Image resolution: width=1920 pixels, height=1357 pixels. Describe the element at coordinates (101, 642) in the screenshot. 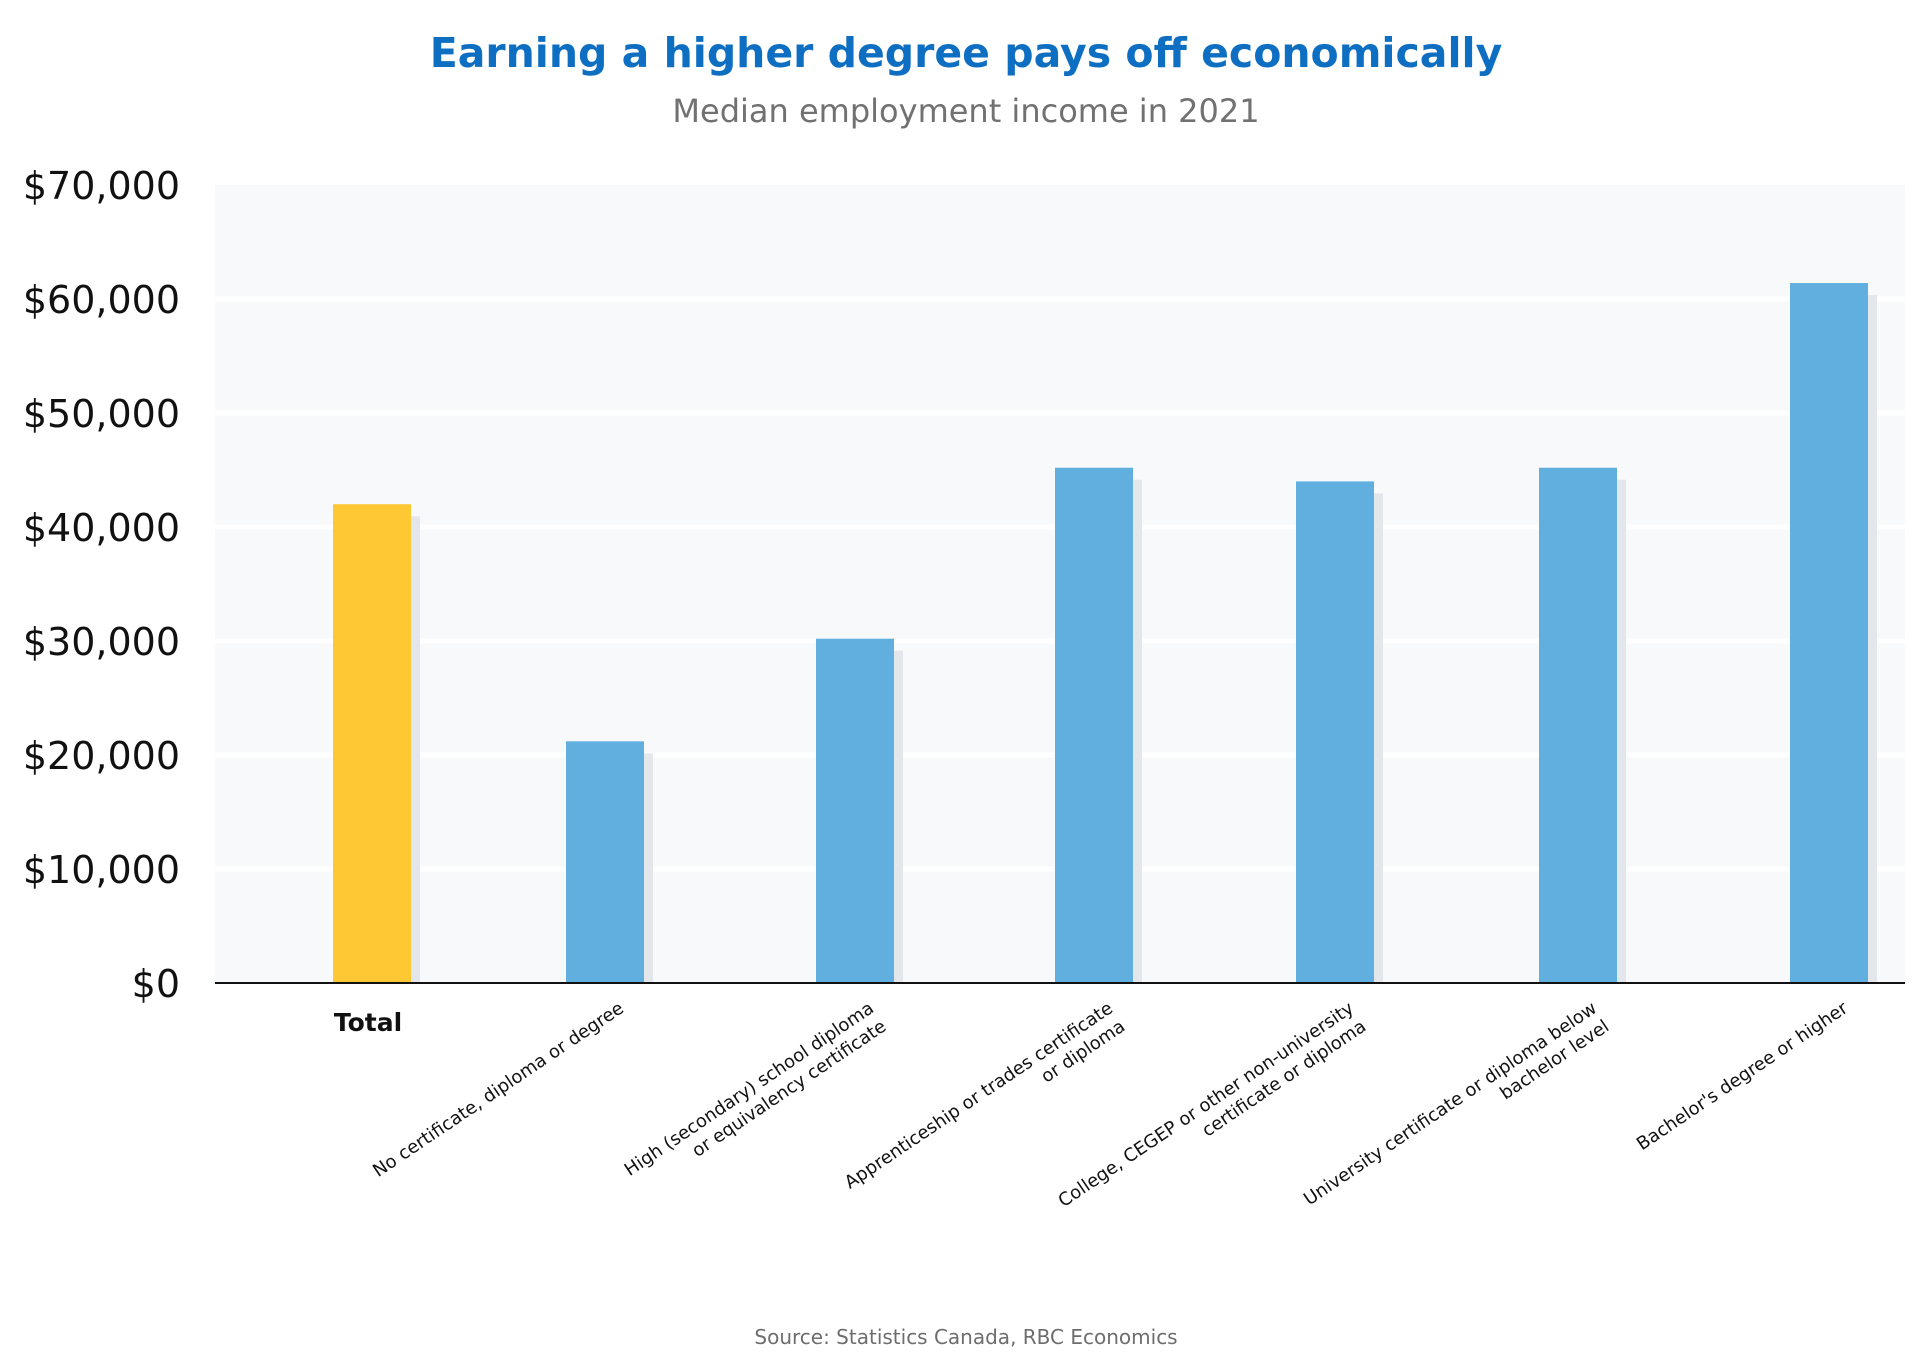

I see `y-tick-label: $30,000` at that location.